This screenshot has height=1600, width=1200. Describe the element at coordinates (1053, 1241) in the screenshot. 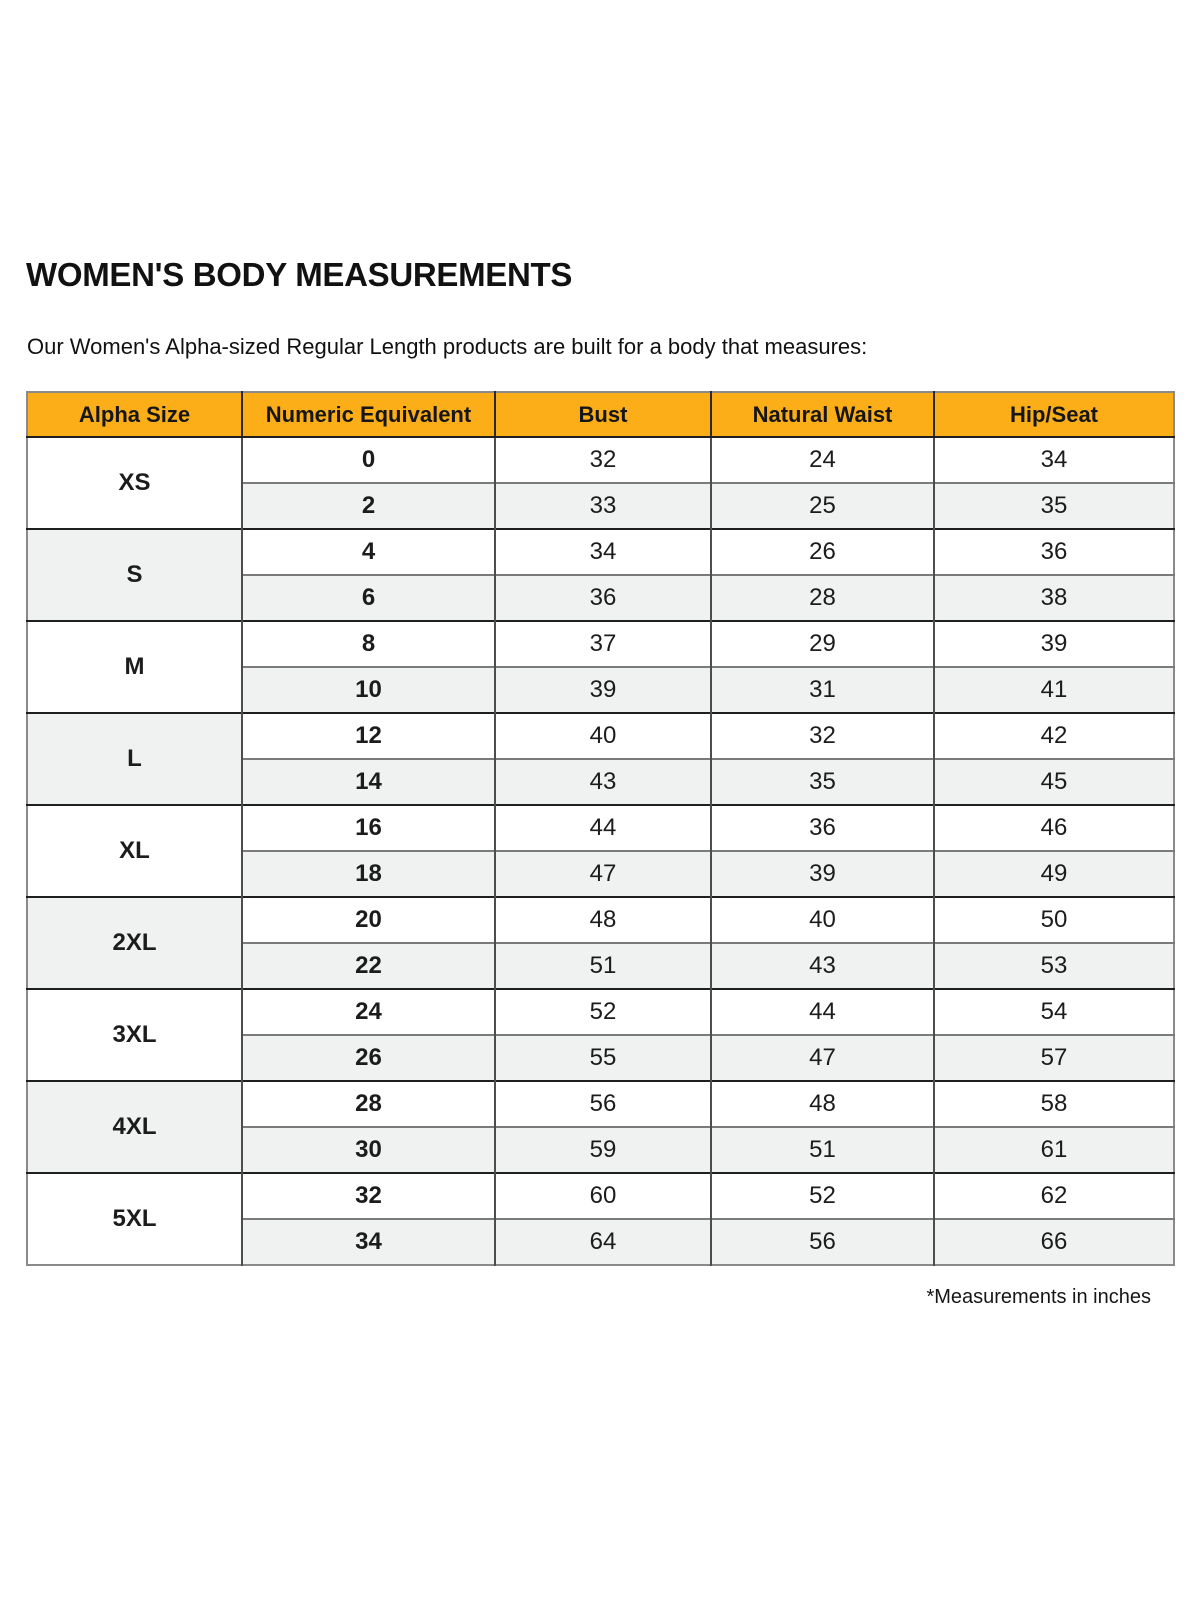

I see `hip-seat-cell: 66` at that location.